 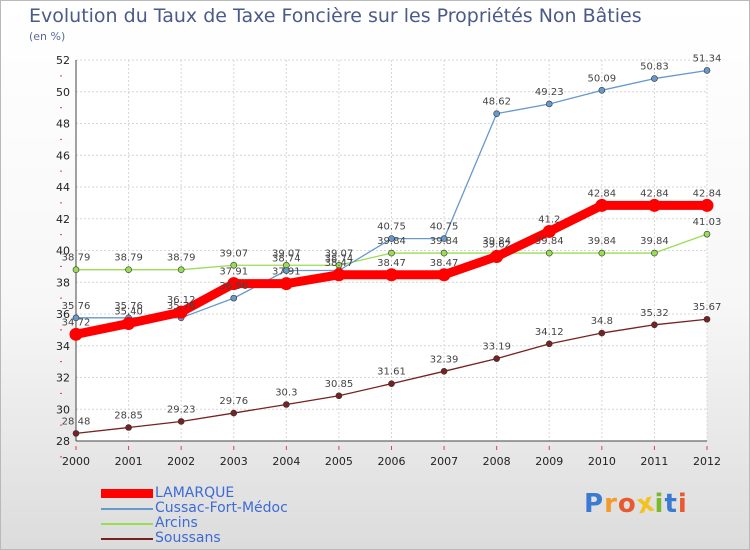 I want to click on data-label: 34.8, so click(x=602, y=321).